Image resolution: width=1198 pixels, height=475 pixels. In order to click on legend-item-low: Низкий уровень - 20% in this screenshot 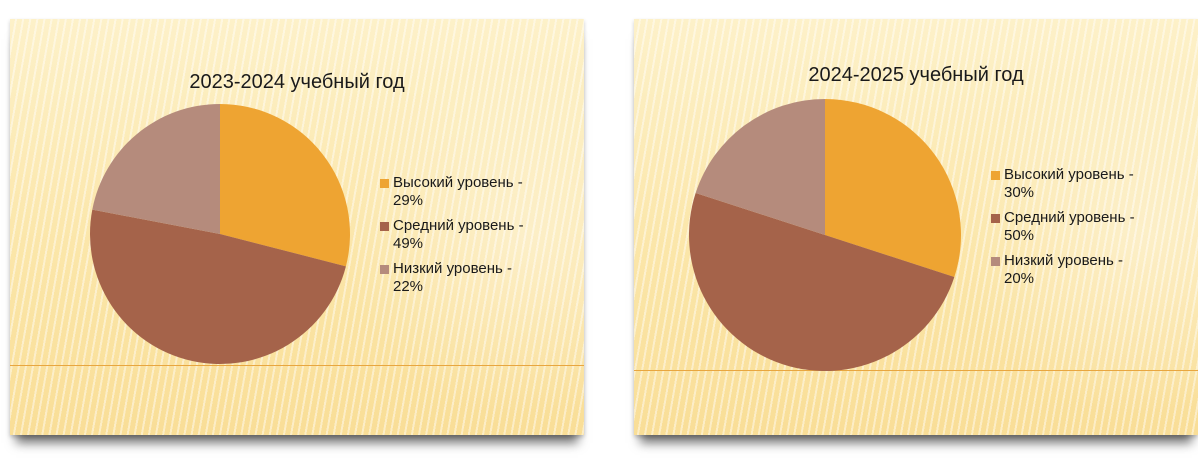, I will do `click(1071, 270)`.